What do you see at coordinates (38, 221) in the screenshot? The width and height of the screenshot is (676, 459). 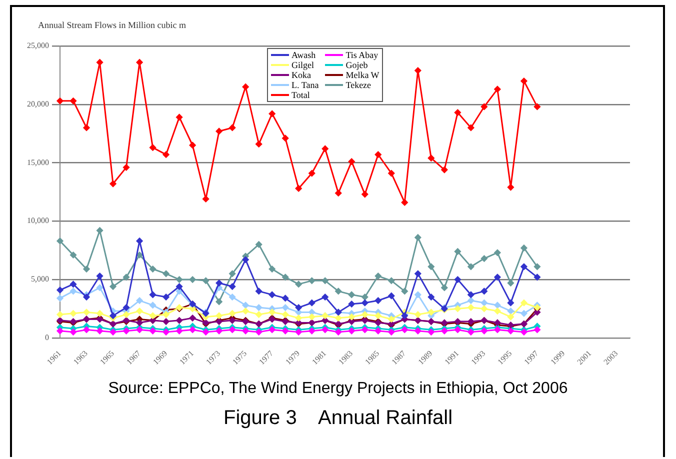 I see `y-tick-label: 10,000` at bounding box center [38, 221].